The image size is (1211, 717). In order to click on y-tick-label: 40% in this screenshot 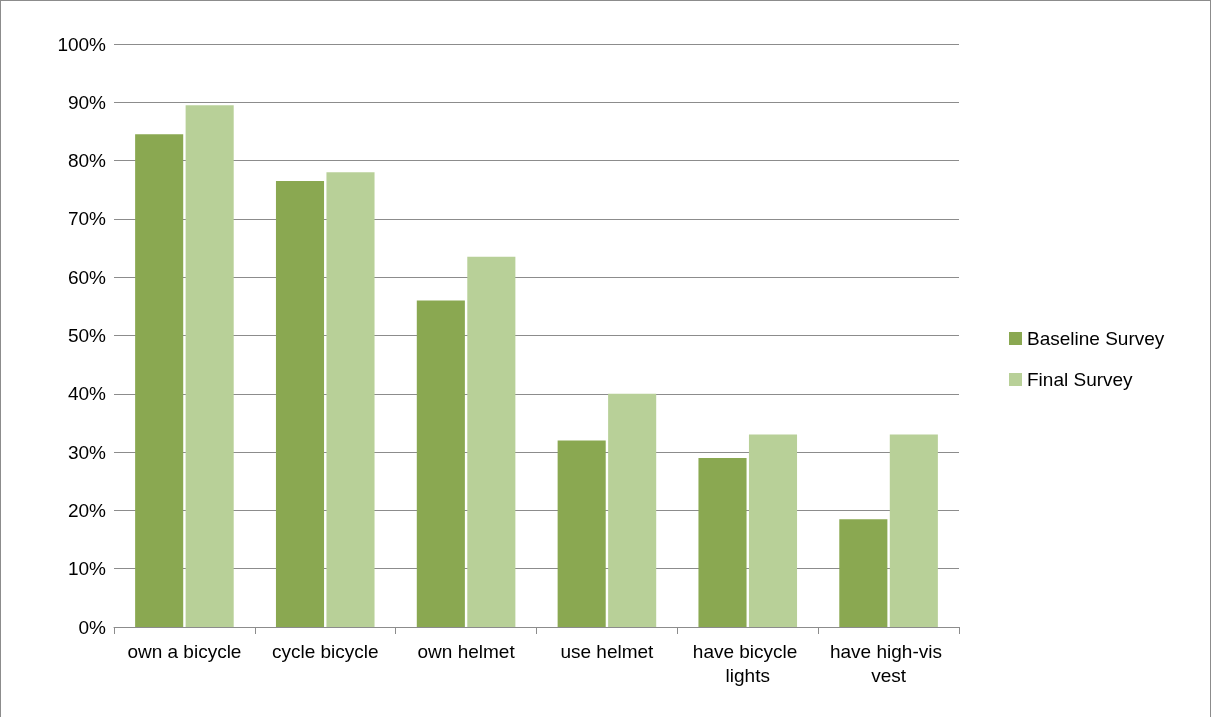, I will do `click(87, 394)`.